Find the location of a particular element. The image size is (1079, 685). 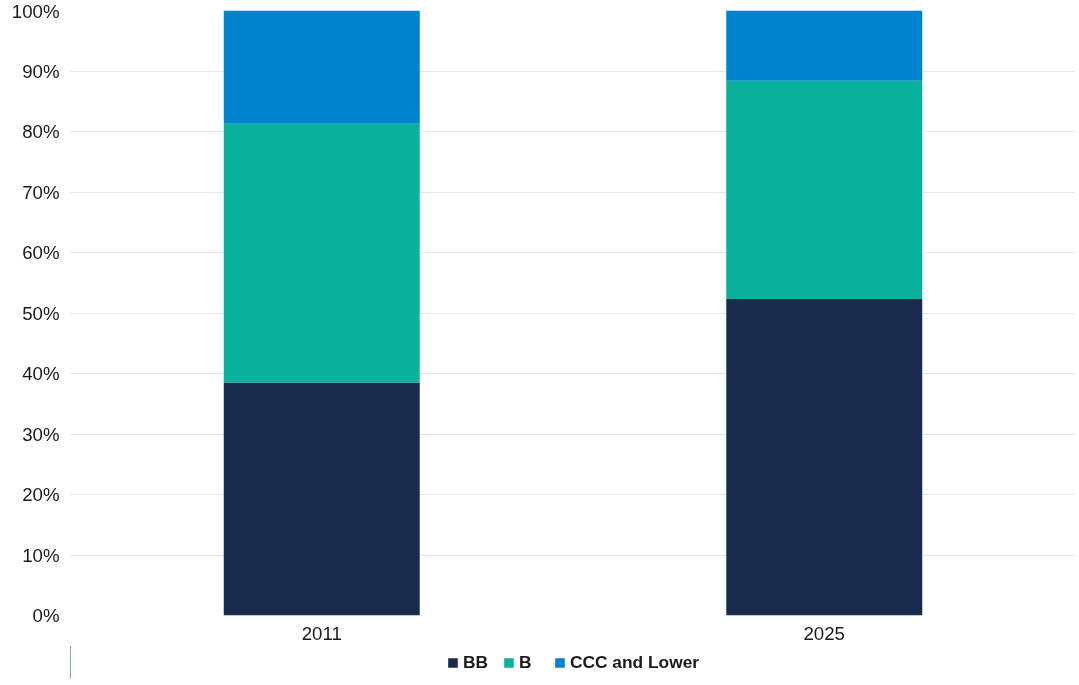

y-tick-label: 50% is located at coordinates (41, 313).